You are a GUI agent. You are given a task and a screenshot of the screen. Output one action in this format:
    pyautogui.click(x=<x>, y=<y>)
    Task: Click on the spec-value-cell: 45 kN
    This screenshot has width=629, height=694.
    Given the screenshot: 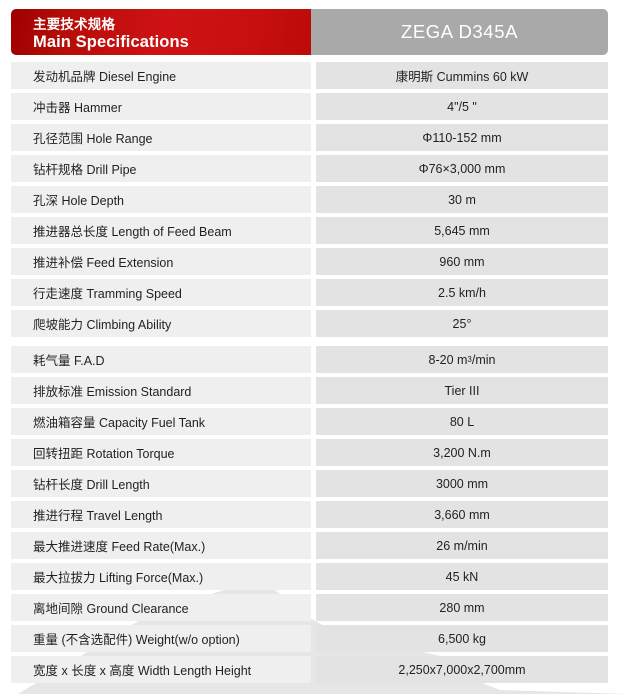 What is the action you would take?
    pyautogui.click(x=462, y=576)
    